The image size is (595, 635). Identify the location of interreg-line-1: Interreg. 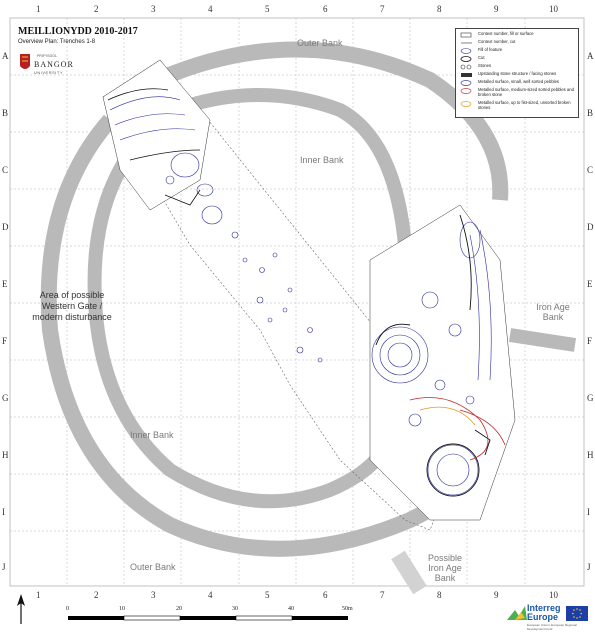
(544, 608).